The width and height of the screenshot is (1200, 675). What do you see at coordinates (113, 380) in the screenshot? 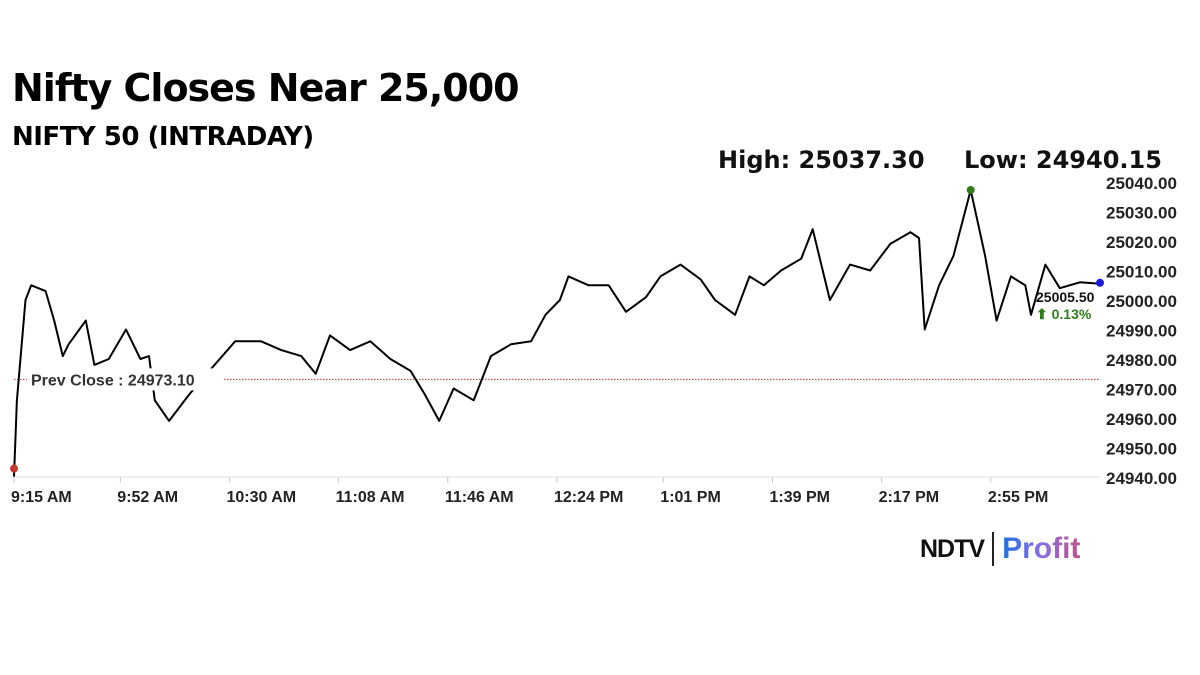
I see `prev-close-label: Prev Close : 24973.10` at bounding box center [113, 380].